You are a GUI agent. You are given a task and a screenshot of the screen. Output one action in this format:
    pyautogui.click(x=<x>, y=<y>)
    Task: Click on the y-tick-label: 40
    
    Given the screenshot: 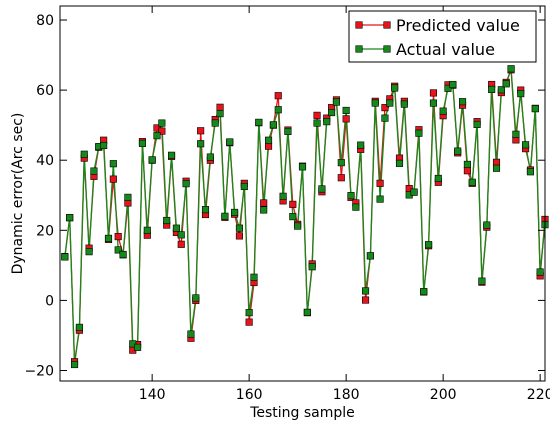 What is the action you would take?
    pyautogui.click(x=45, y=161)
    